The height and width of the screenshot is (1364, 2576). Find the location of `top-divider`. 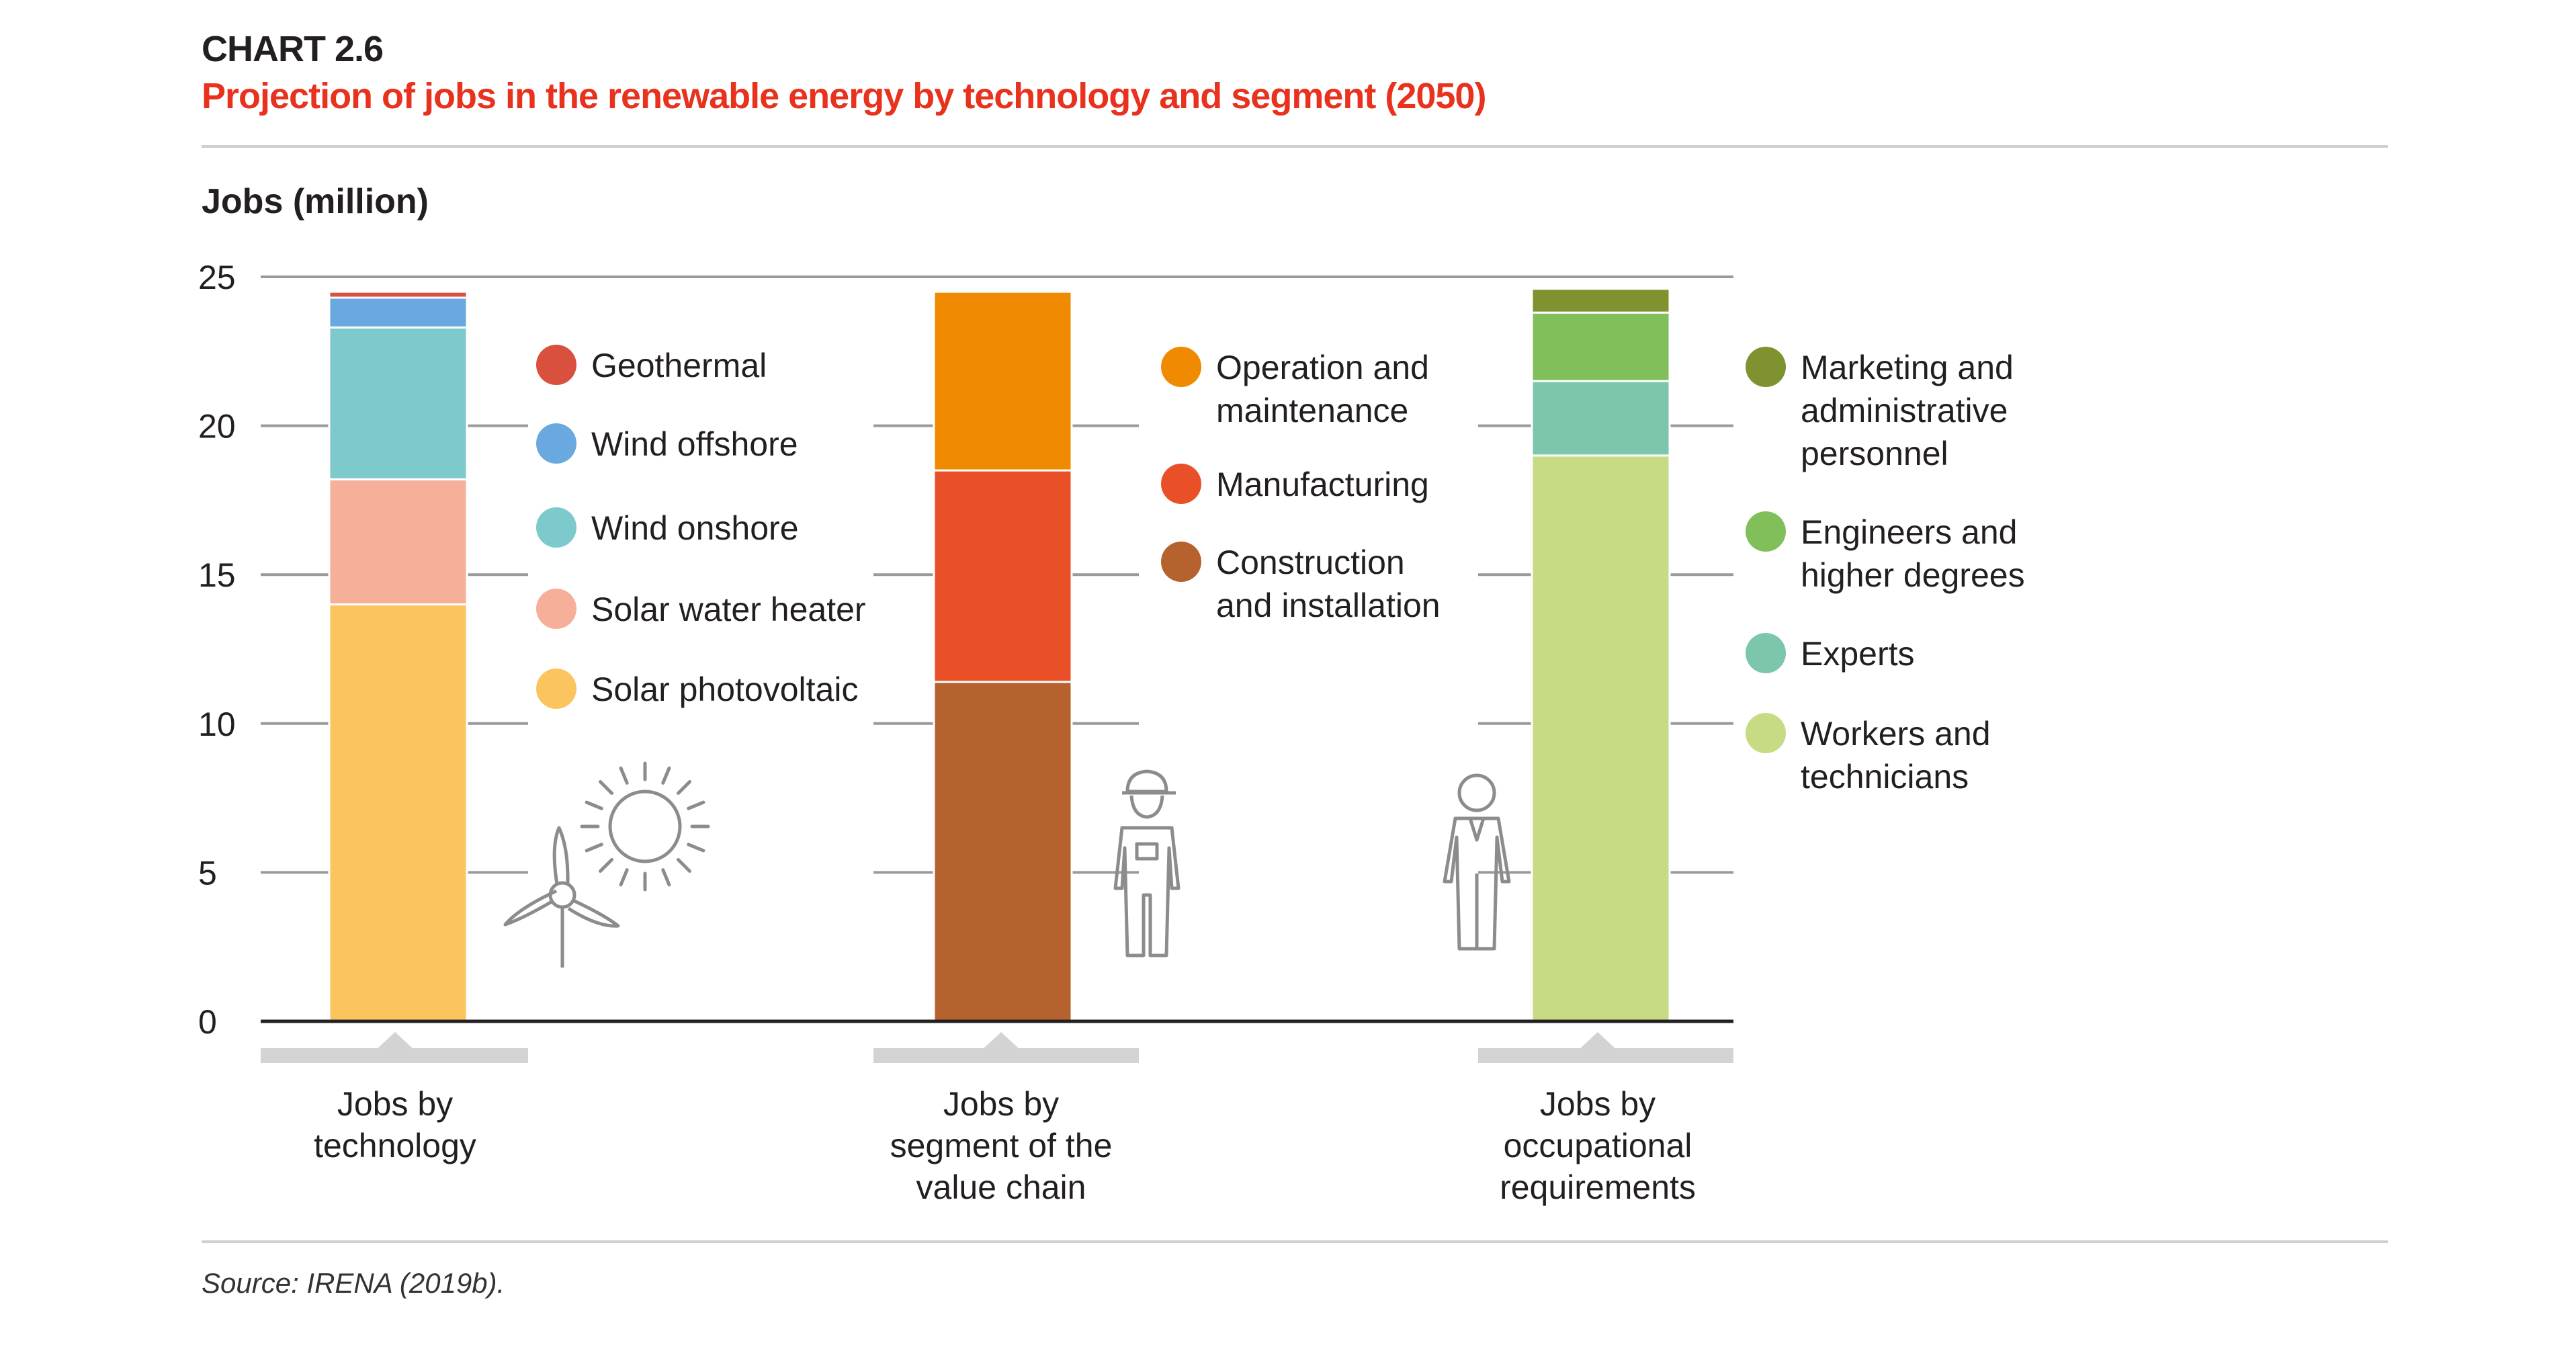

top-divider is located at coordinates (1295, 146).